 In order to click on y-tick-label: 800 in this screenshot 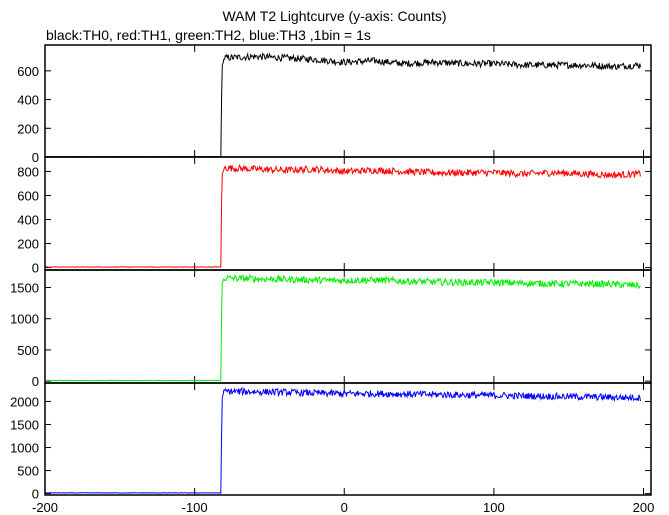, I will do `click(28, 171)`.